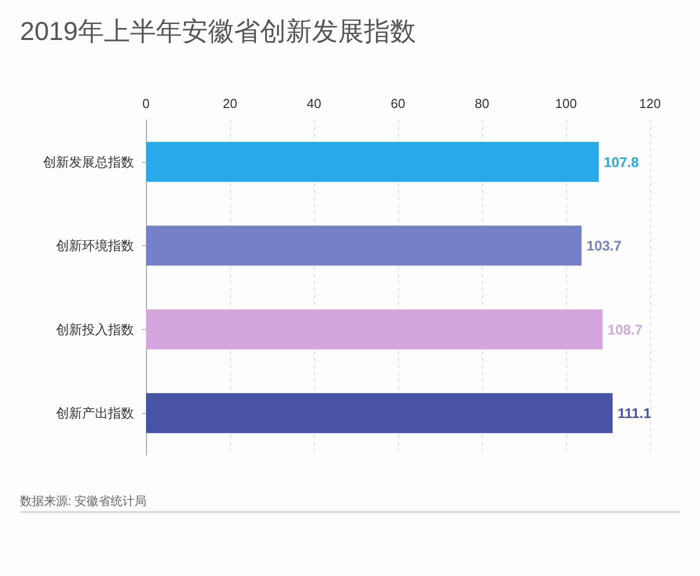 This screenshot has height=576, width=700. What do you see at coordinates (622, 162) in the screenshot?
I see `data-label: 107.8` at bounding box center [622, 162].